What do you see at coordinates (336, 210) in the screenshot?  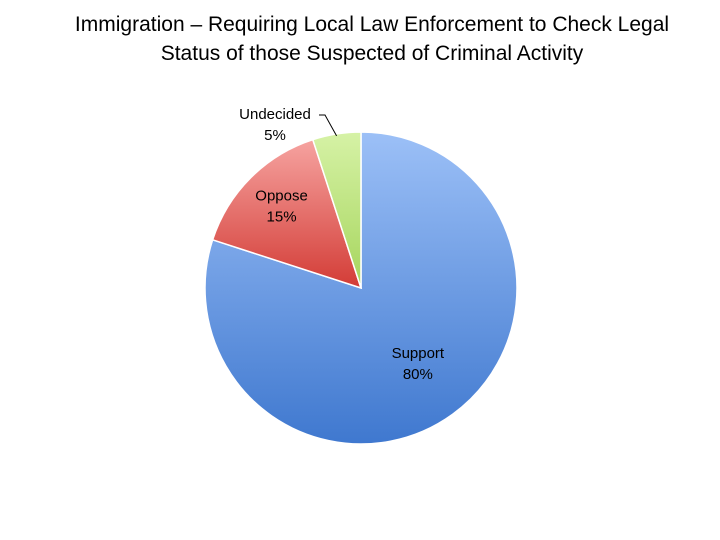 I see `pie-slice-undecided` at bounding box center [336, 210].